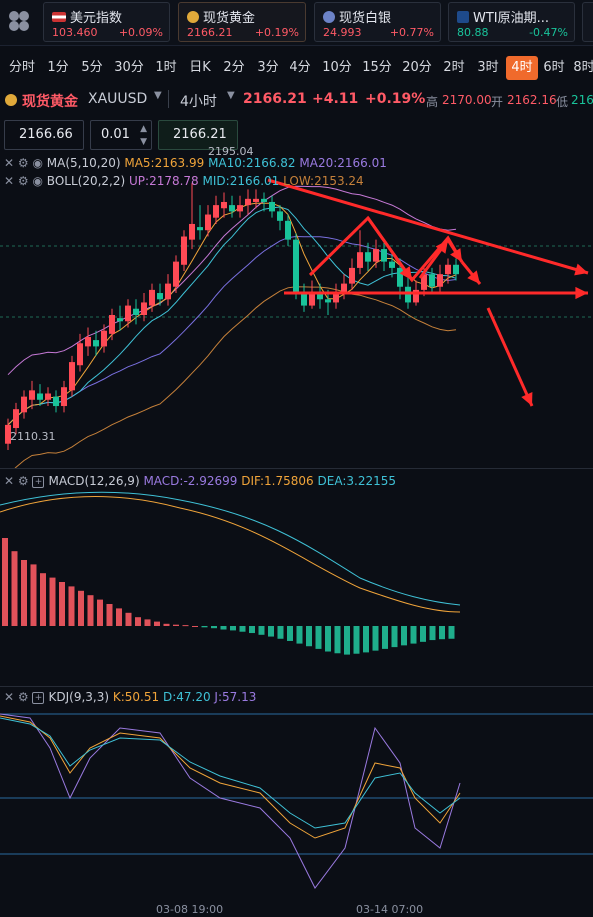 The height and width of the screenshot is (917, 593). Describe the element at coordinates (467, 100) in the screenshot. I see `high-value: 2170.00` at that location.